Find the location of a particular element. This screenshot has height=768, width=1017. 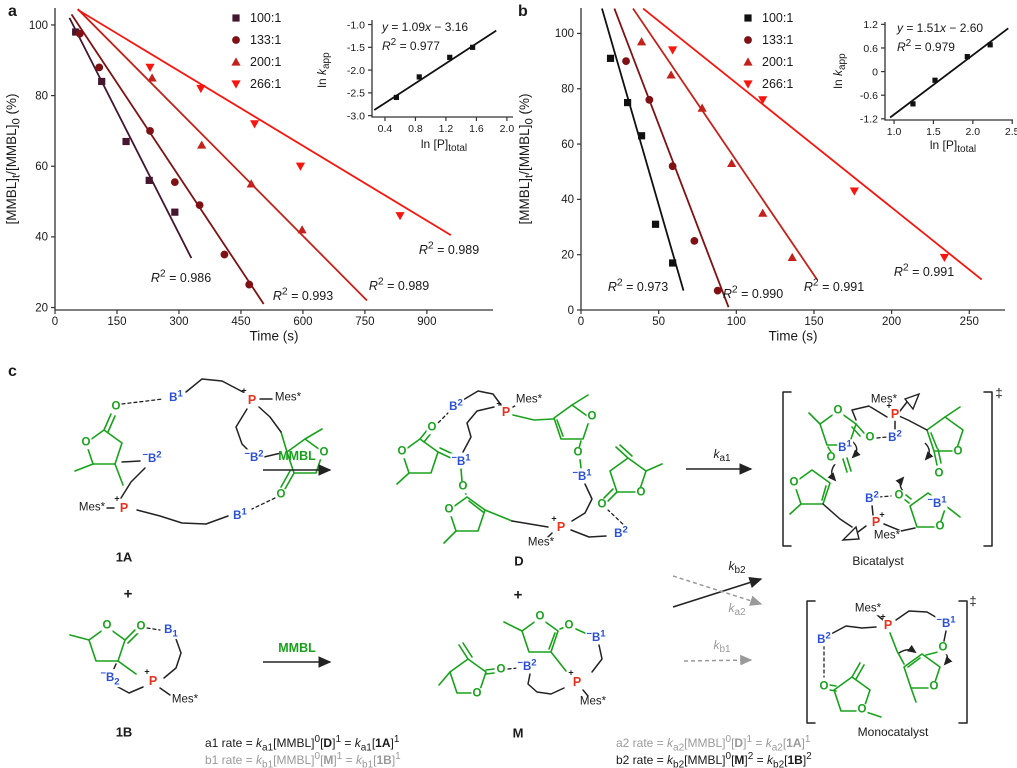

structure-M is located at coordinates (520, 657).